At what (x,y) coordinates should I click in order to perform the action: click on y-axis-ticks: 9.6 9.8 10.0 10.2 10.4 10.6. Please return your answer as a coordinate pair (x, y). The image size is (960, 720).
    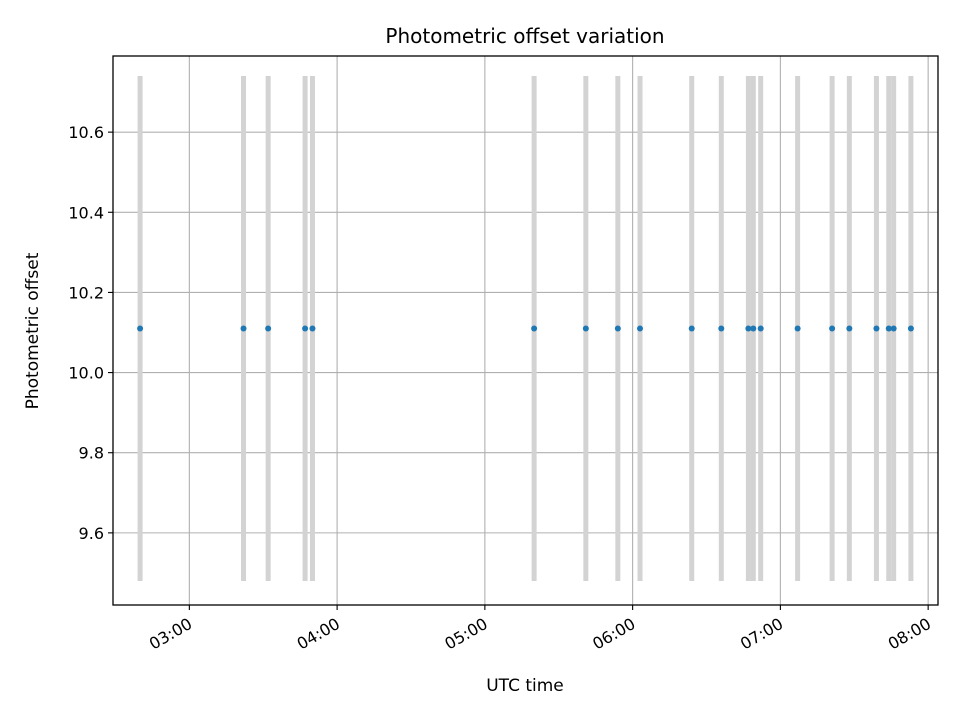
    Looking at the image, I should click on (90, 333).